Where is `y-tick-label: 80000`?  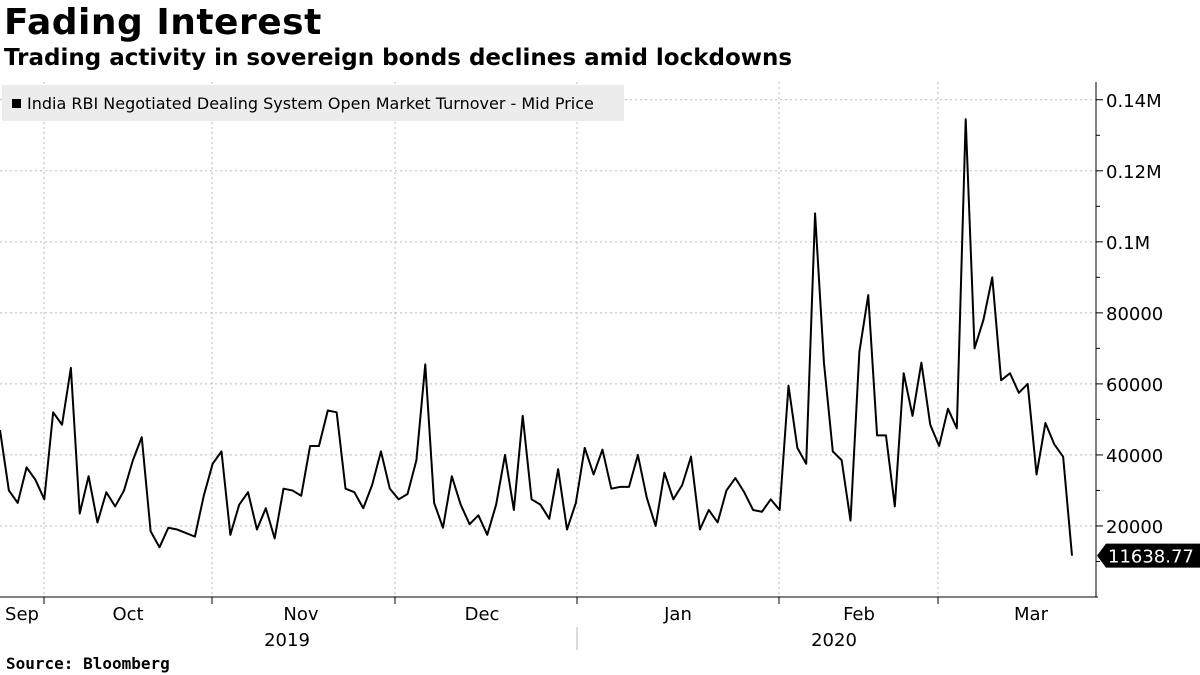 y-tick-label: 80000 is located at coordinates (1134, 314).